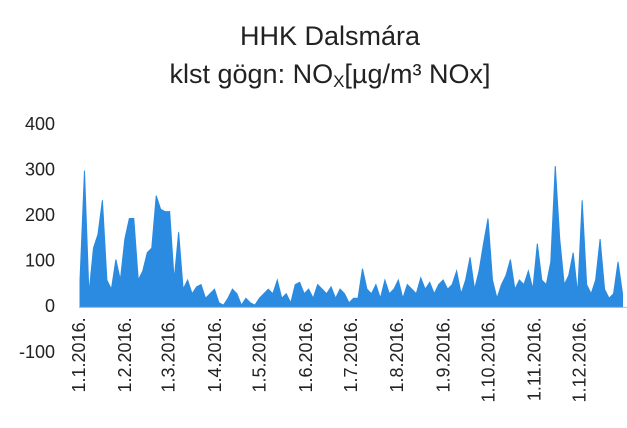  I want to click on y-tick-label: 300, so click(40, 169).